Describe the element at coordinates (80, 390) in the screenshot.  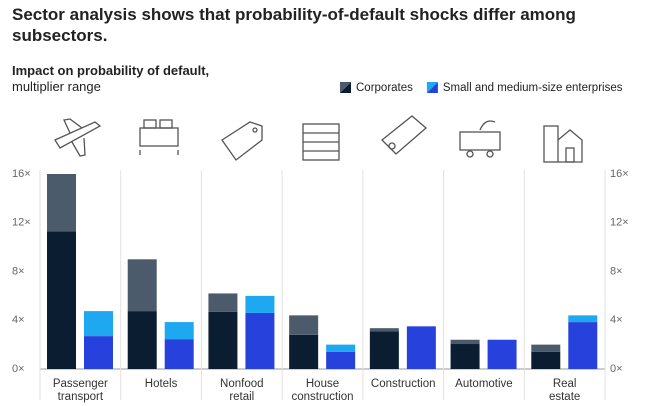
I see `x-tick-label: Passenger transport` at that location.